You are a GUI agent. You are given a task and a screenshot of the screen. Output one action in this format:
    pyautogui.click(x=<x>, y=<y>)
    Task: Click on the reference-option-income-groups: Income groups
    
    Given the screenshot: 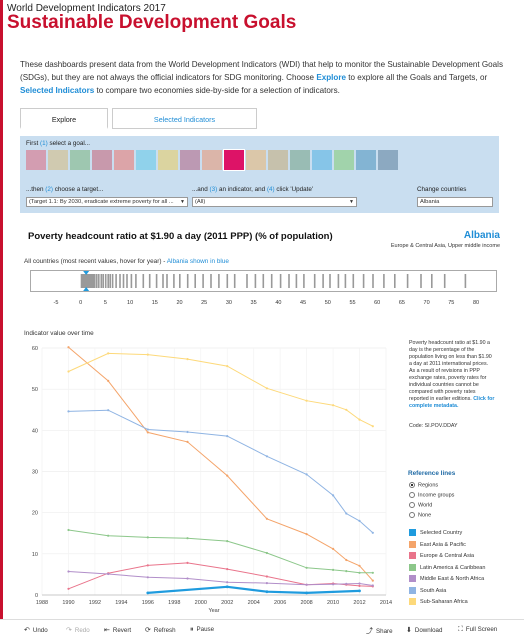 What is the action you would take?
    pyautogui.click(x=431, y=495)
    